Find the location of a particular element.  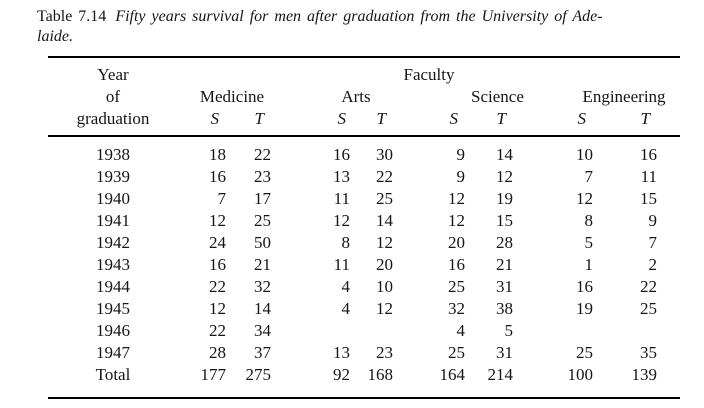

cell-arts-t: 10 is located at coordinates (384, 286).